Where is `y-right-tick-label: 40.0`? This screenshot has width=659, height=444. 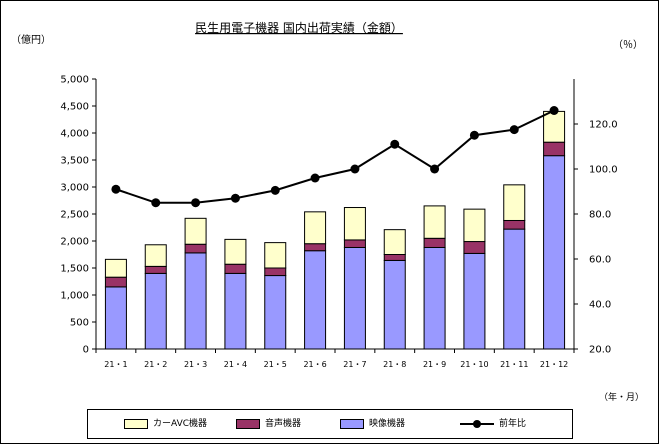 y-right-tick-label: 40.0 is located at coordinates (600, 305).